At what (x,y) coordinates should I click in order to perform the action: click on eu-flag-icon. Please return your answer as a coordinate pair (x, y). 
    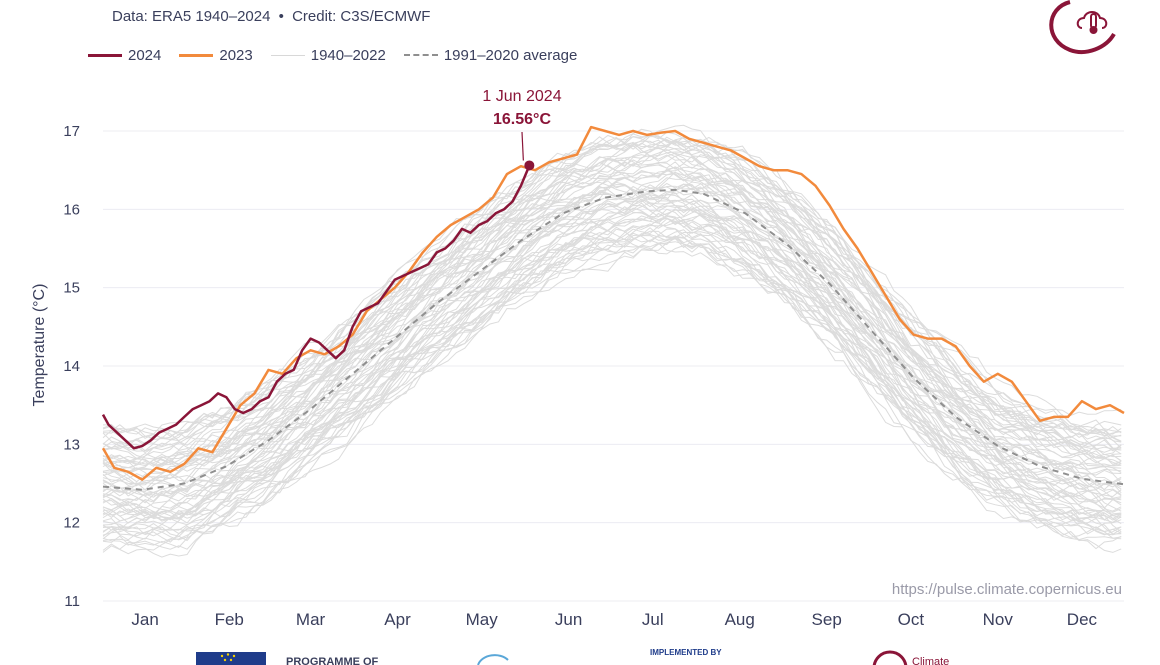
    Looking at the image, I should click on (231, 658).